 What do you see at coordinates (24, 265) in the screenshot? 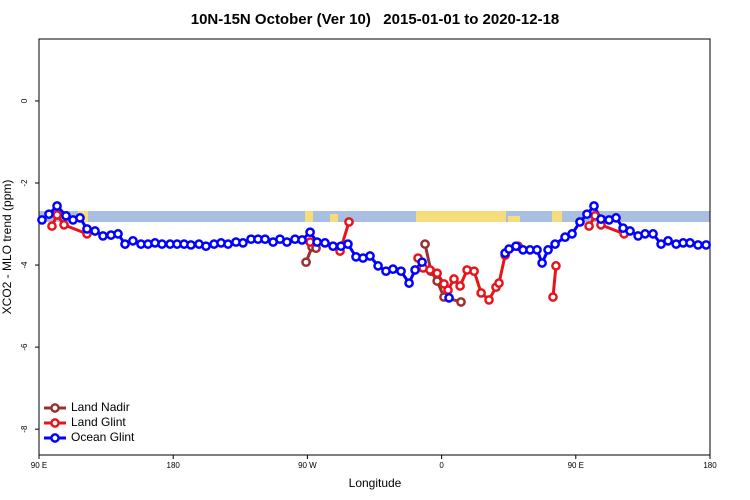
I see `y-tick-label: -4` at bounding box center [24, 265].